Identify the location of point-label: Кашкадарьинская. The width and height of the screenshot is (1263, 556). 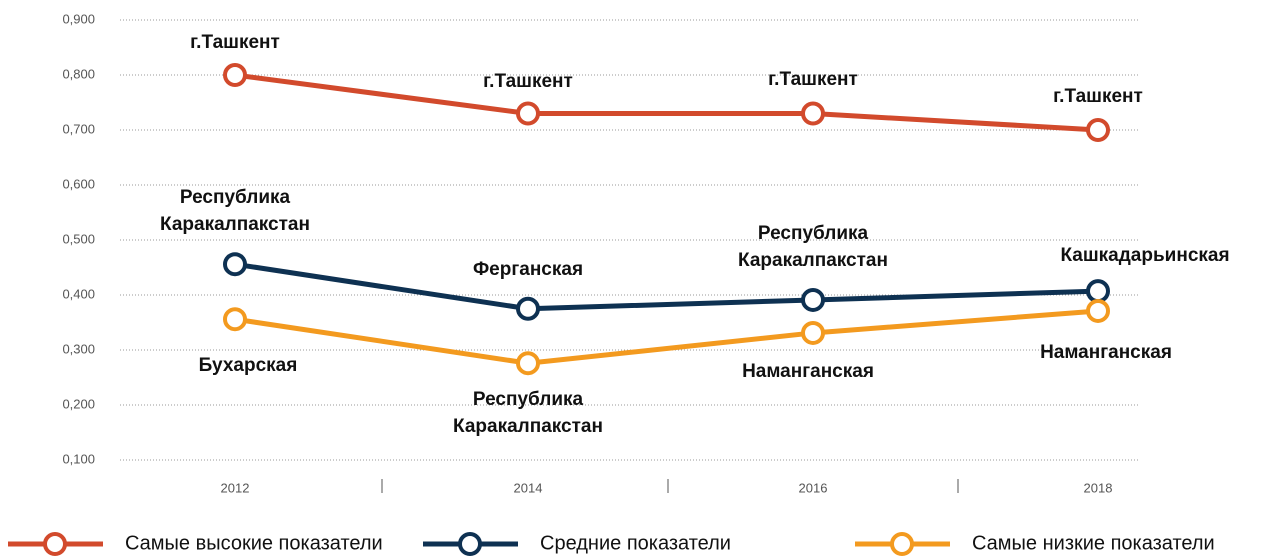
(1144, 255).